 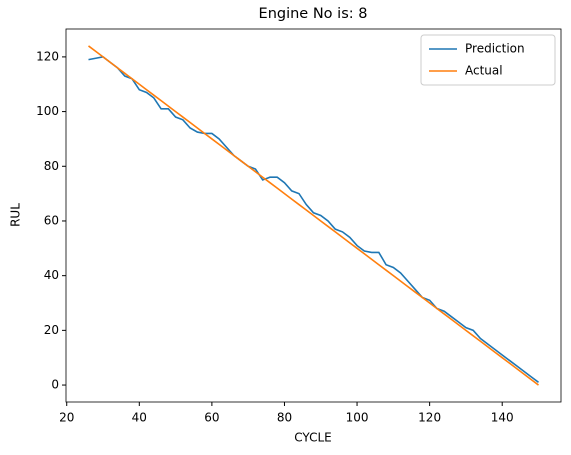 What do you see at coordinates (55, 385) in the screenshot?
I see `y-tick-label: 0` at bounding box center [55, 385].